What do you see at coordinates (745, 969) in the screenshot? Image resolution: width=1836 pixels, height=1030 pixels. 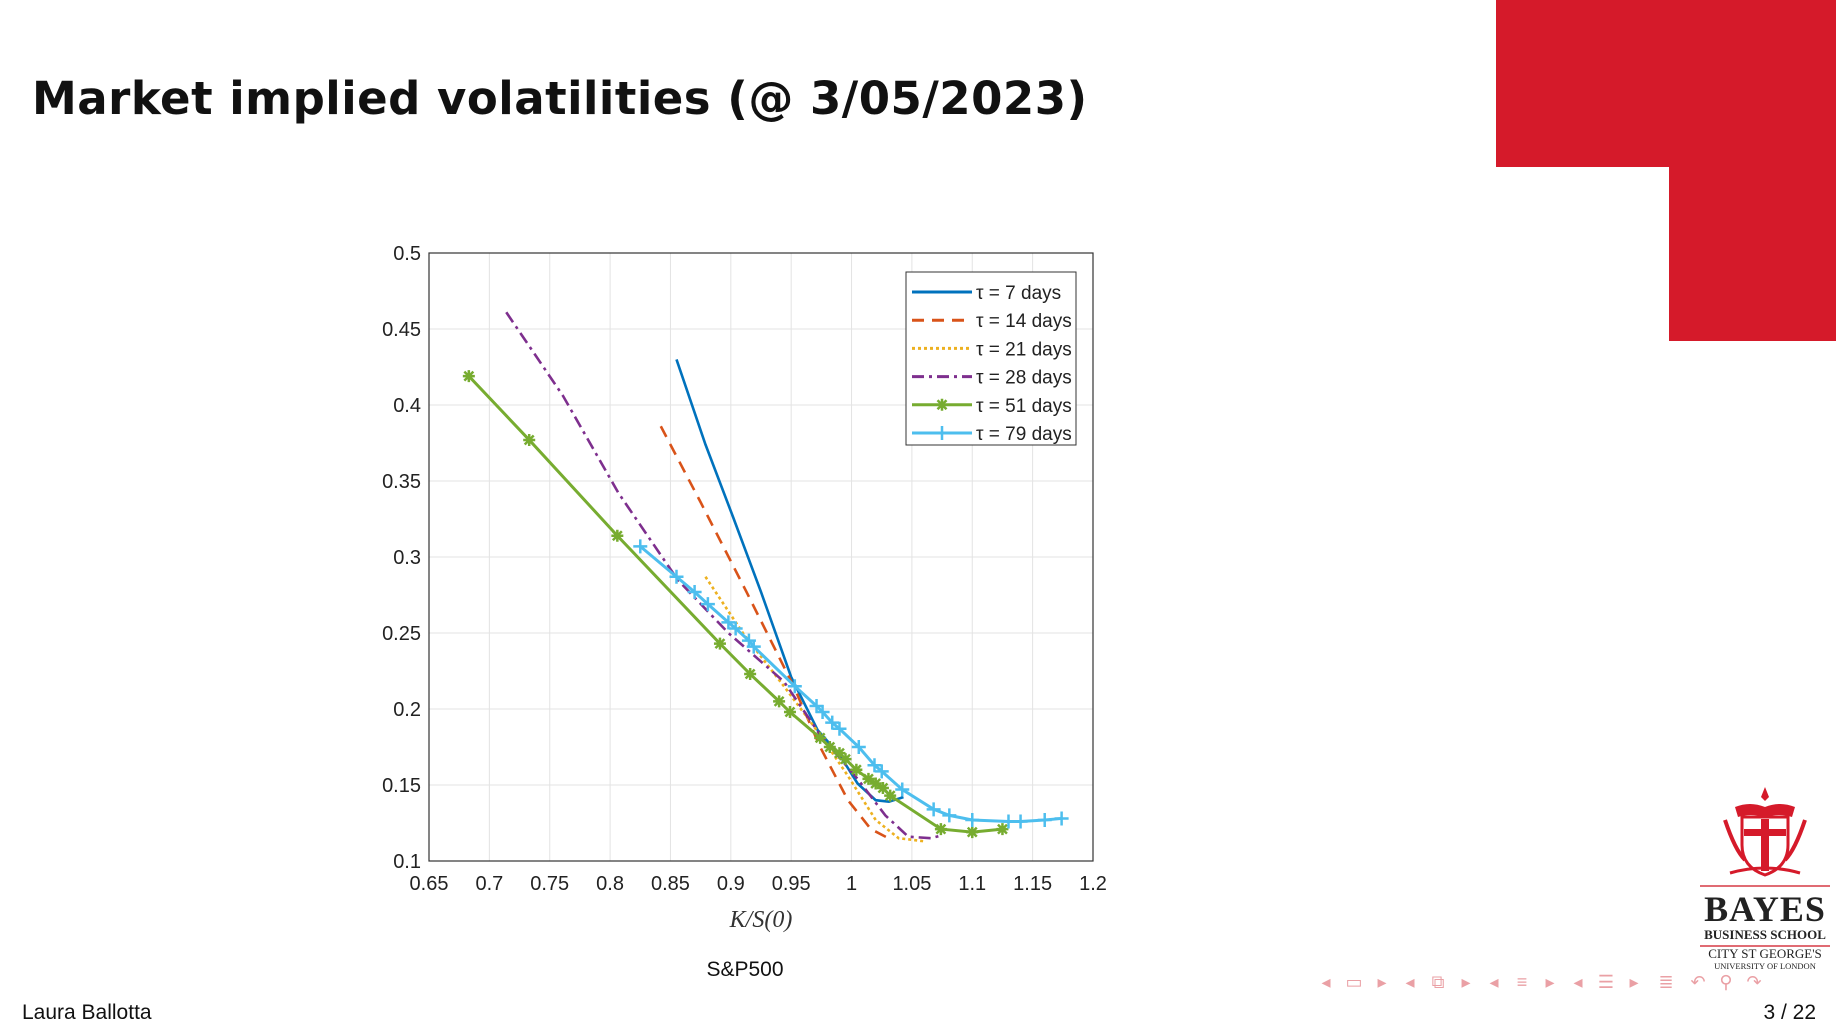 I see `figure-caption: S&P500` at bounding box center [745, 969].